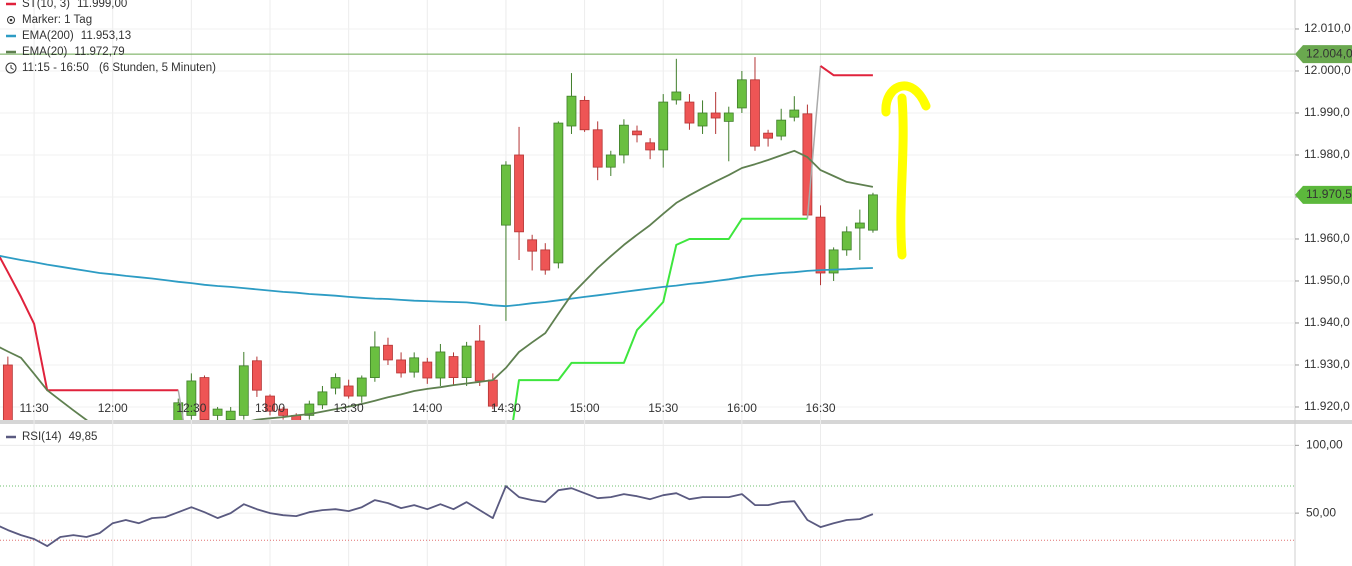 The image size is (1352, 566). I want to click on marker-text: Marker: 1 Tag, so click(57, 20).